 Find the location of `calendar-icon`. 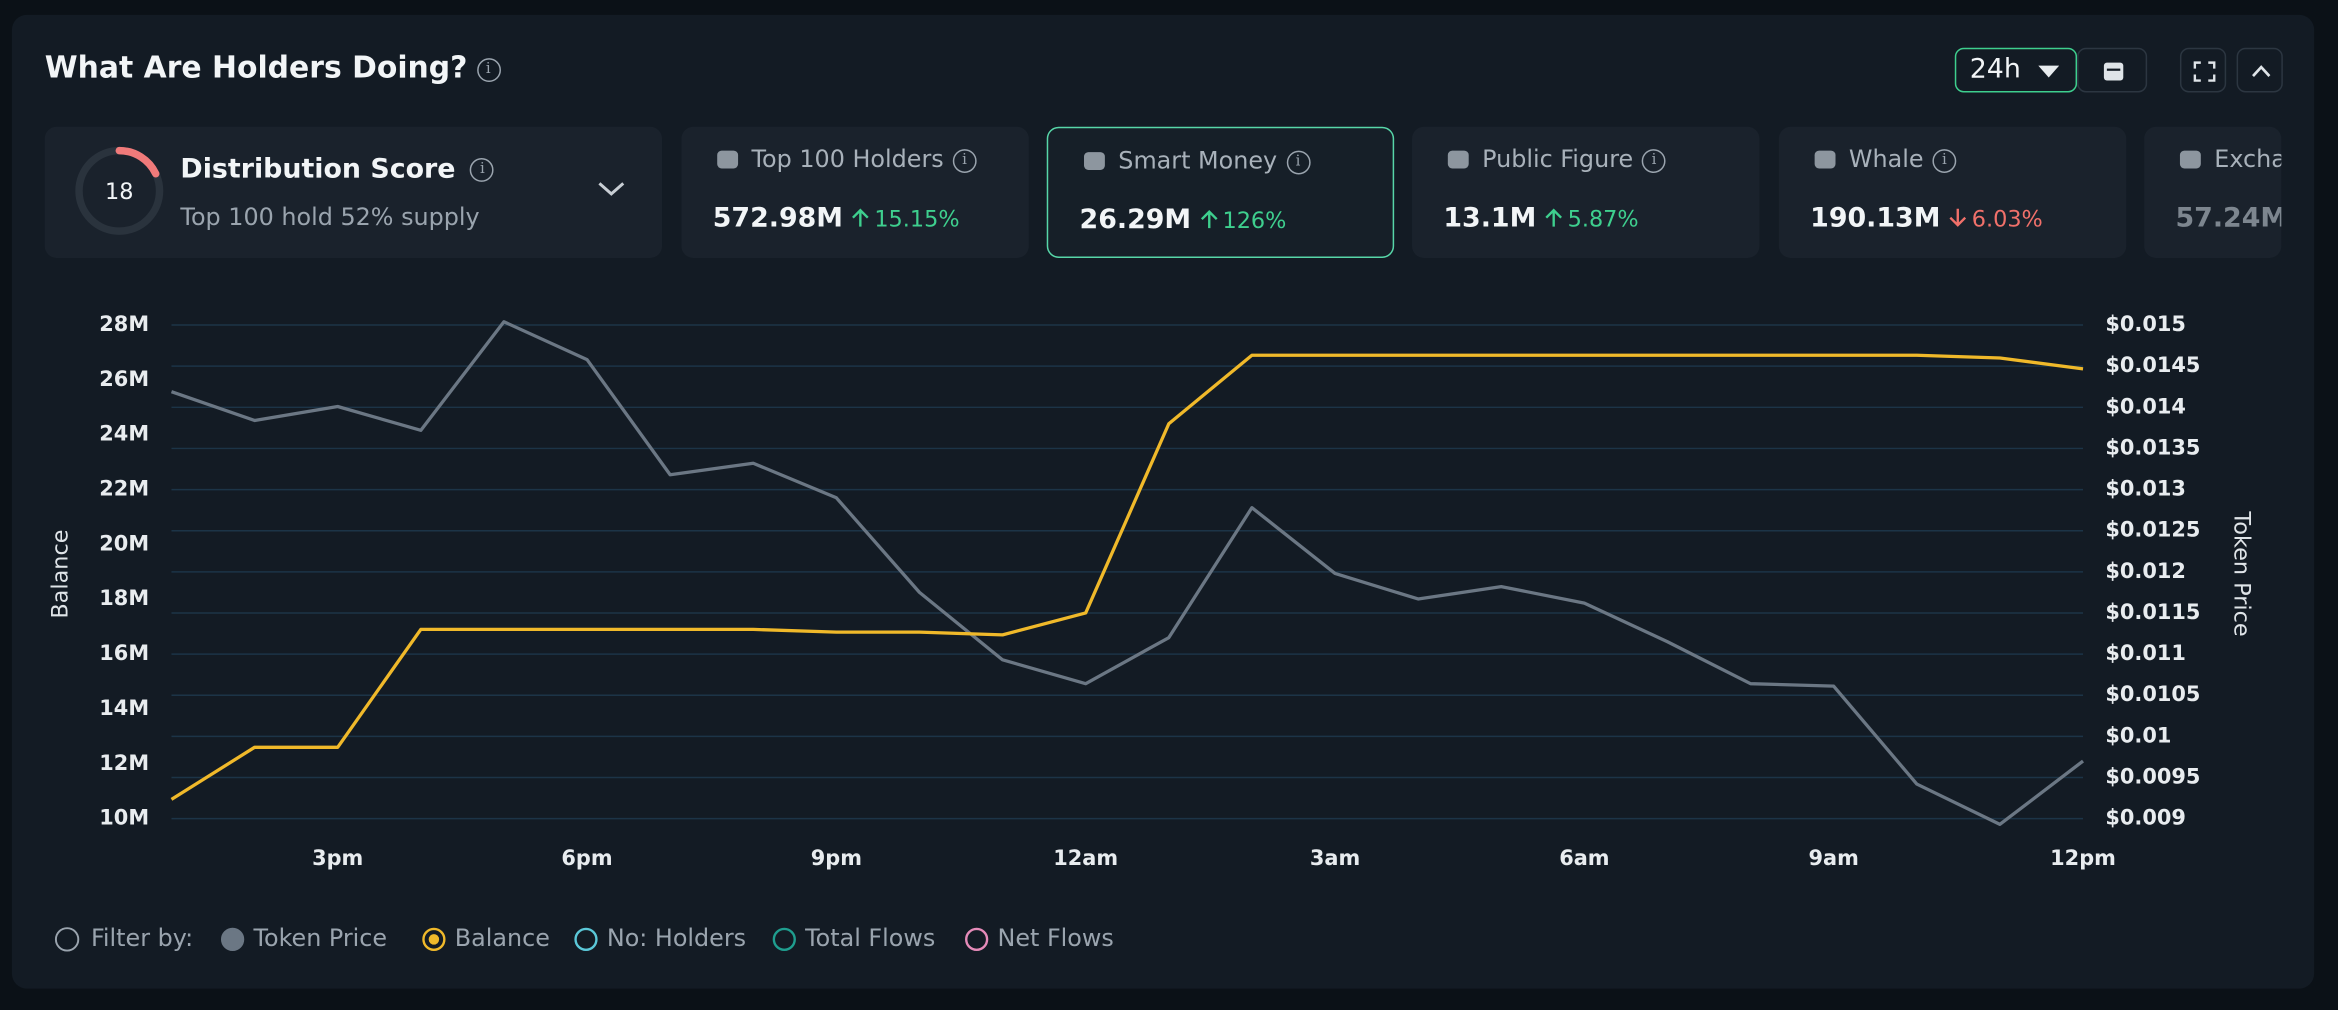

calendar-icon is located at coordinates (2113, 71).